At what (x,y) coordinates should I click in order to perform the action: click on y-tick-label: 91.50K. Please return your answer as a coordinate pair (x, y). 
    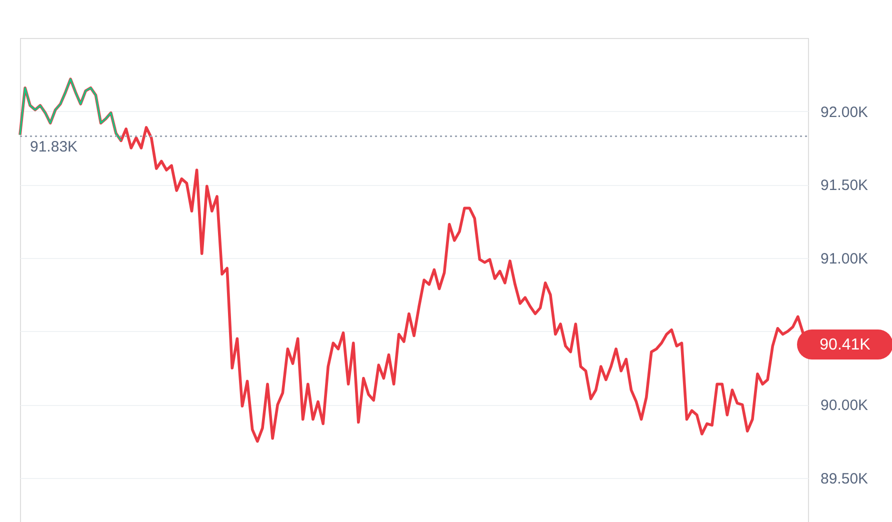
    Looking at the image, I should click on (844, 185).